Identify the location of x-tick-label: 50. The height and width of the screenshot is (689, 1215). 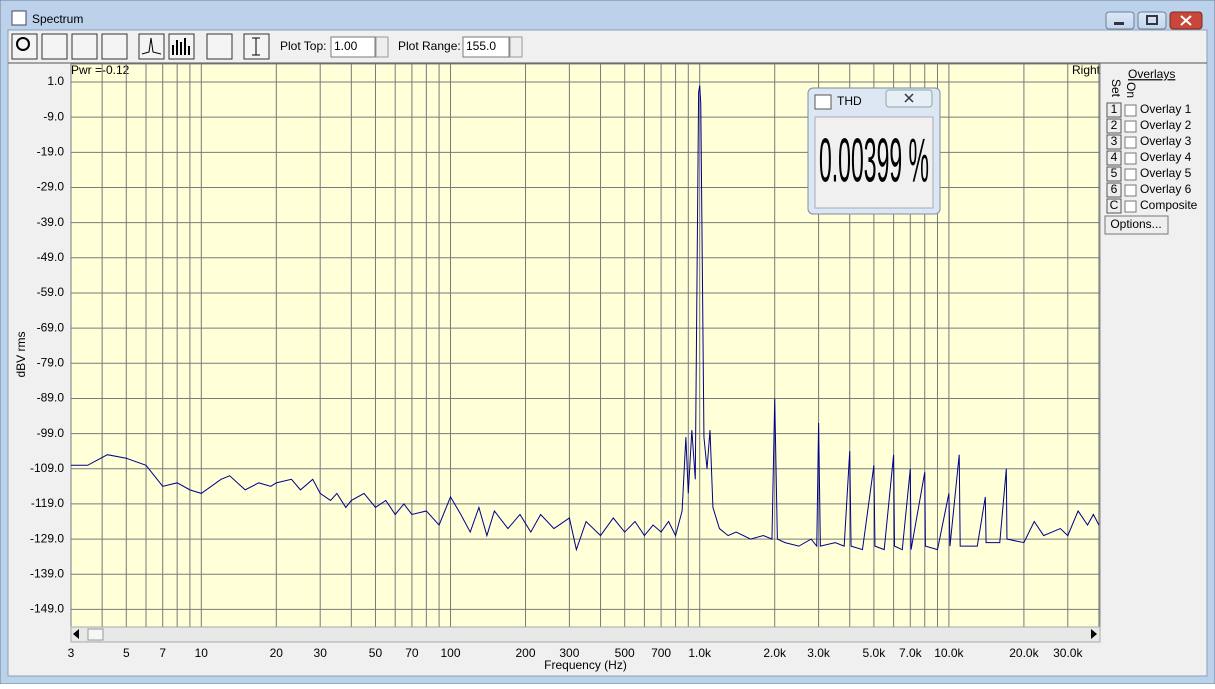
(376, 653).